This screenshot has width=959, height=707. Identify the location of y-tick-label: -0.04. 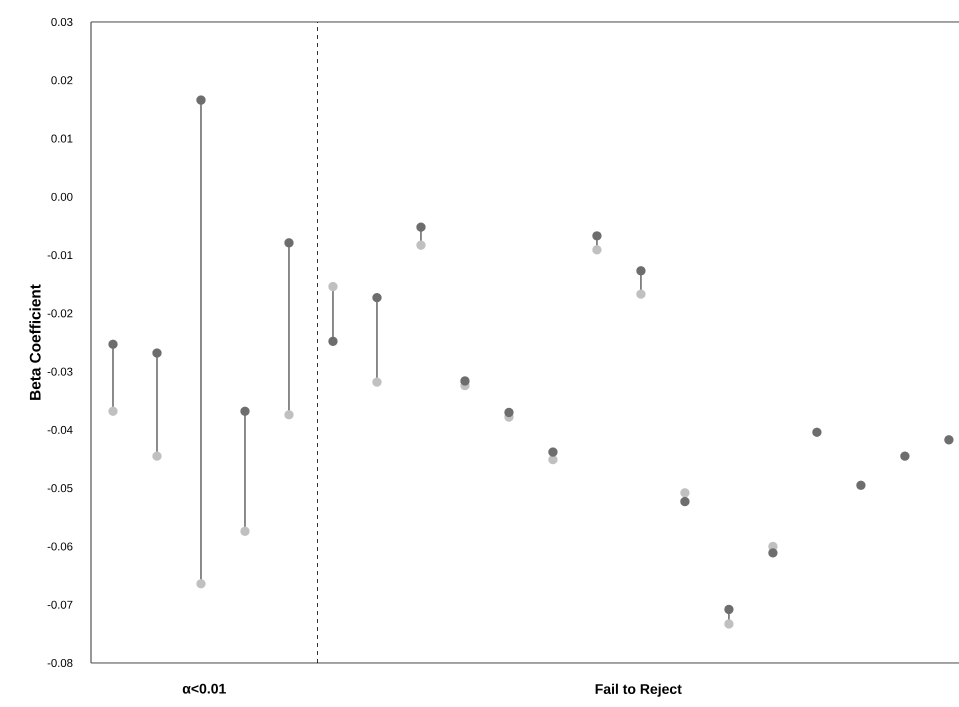
(60, 430).